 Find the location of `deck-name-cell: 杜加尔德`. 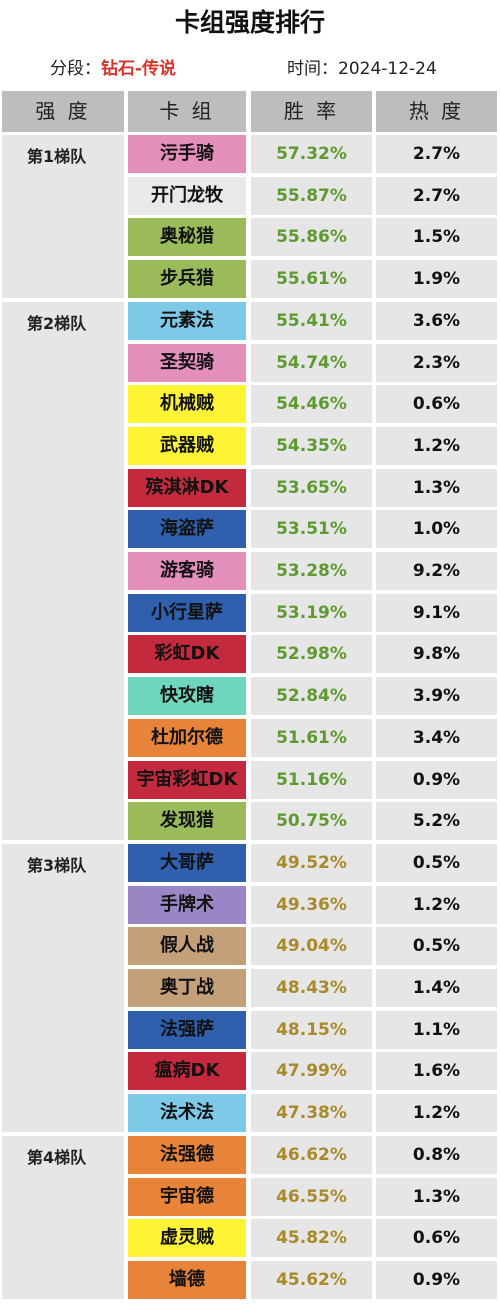

deck-name-cell: 杜加尔德 is located at coordinates (187, 737).